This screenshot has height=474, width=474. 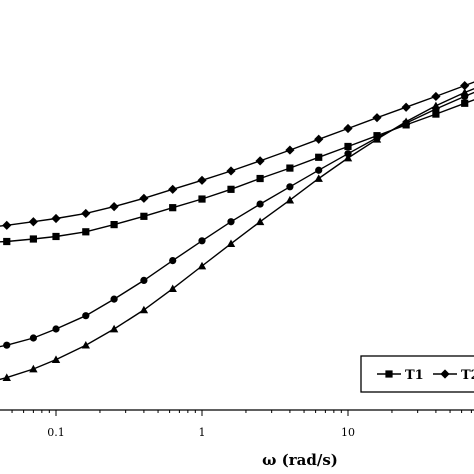 What do you see at coordinates (300, 460) in the screenshot?
I see `x-axis-title: ω (rad/s)` at bounding box center [300, 460].